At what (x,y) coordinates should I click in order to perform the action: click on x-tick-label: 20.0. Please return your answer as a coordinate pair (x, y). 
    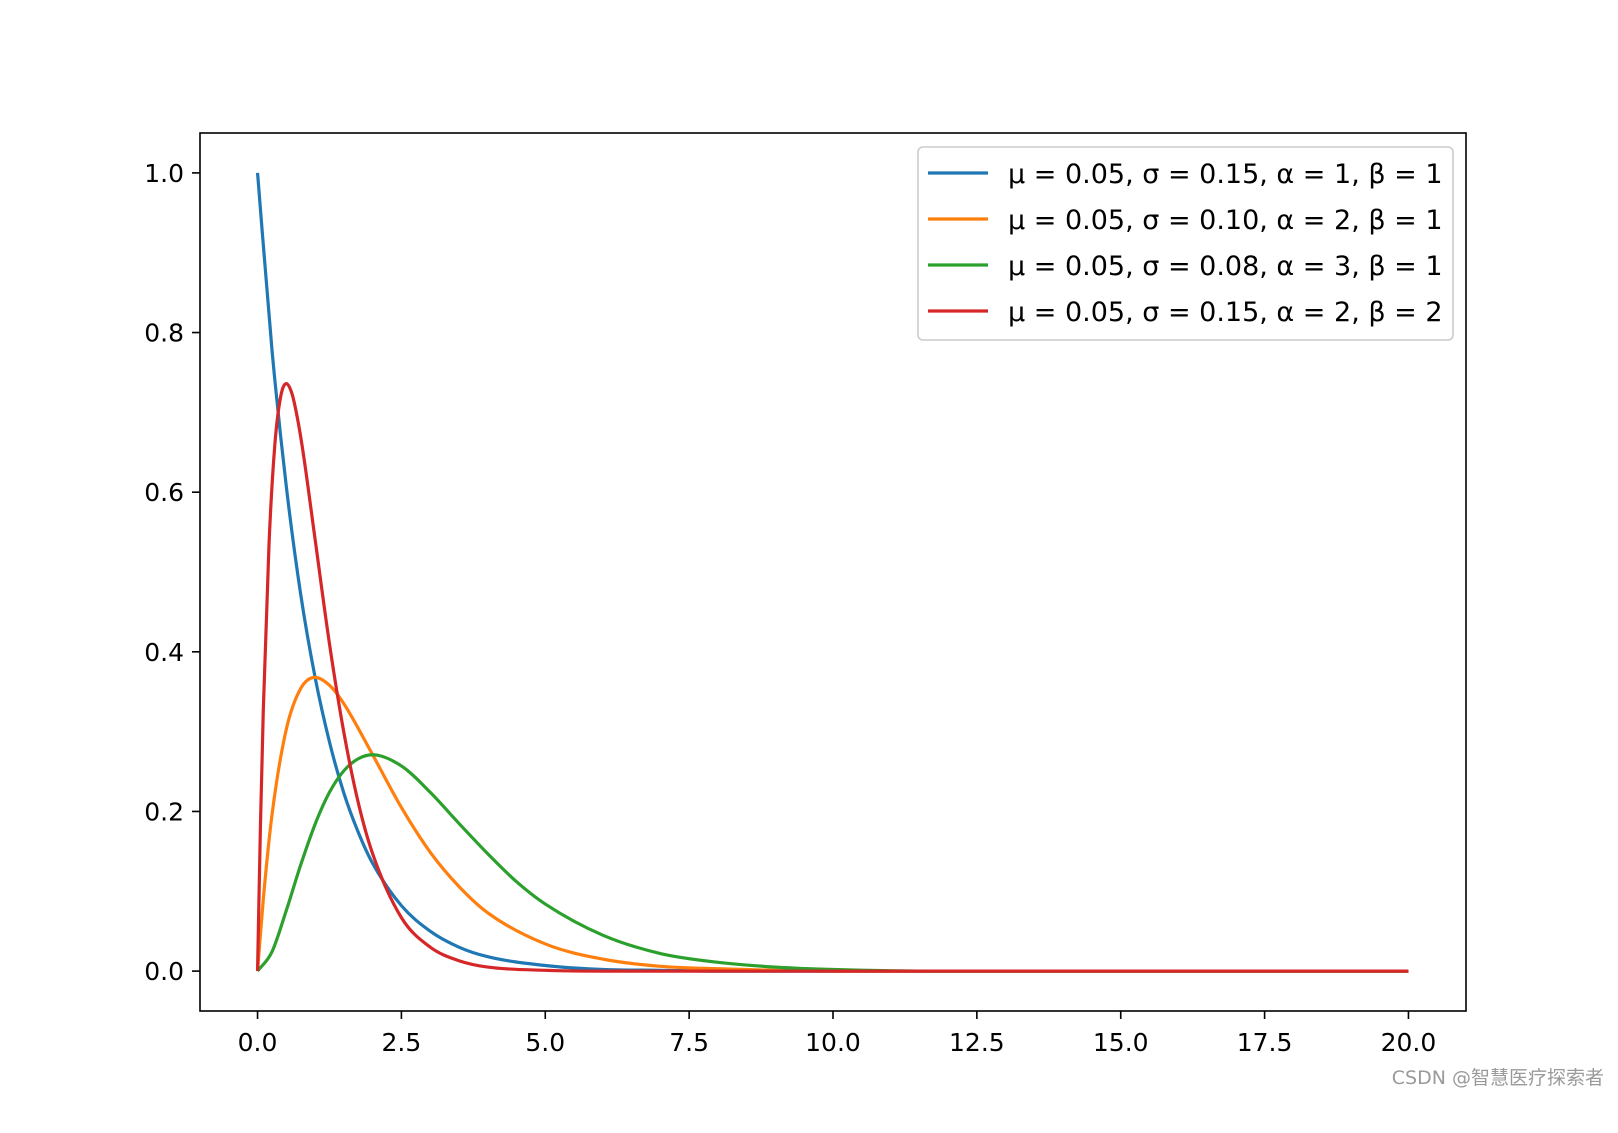
    Looking at the image, I should click on (1409, 1042).